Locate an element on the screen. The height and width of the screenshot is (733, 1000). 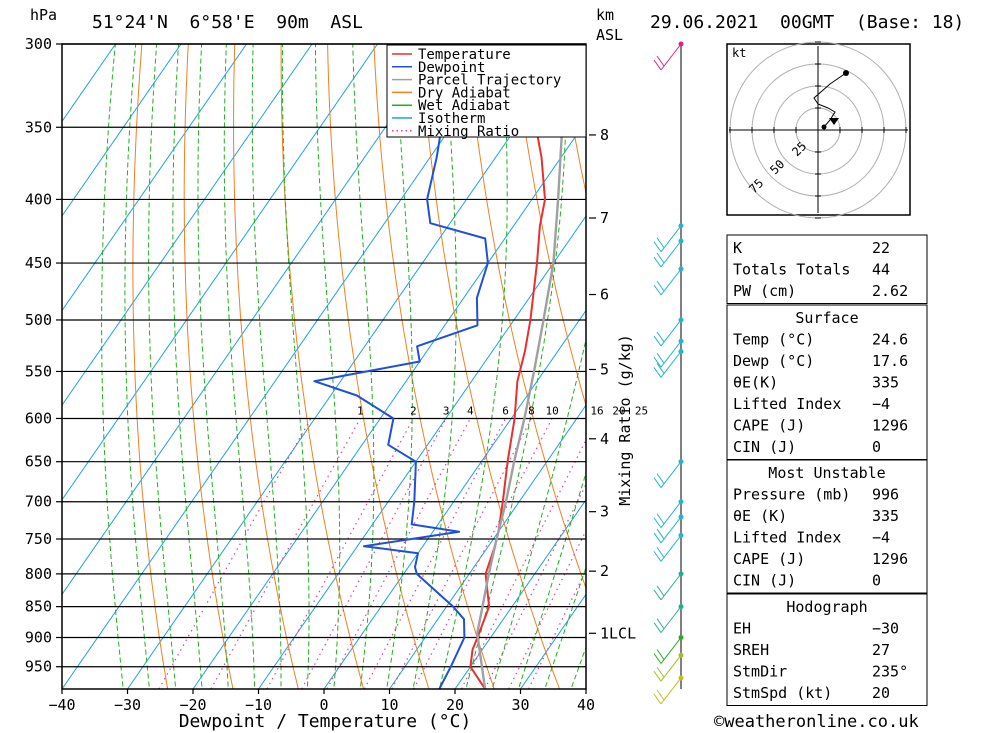
mixing-ratio-label: 1 is located at coordinates (360, 410).